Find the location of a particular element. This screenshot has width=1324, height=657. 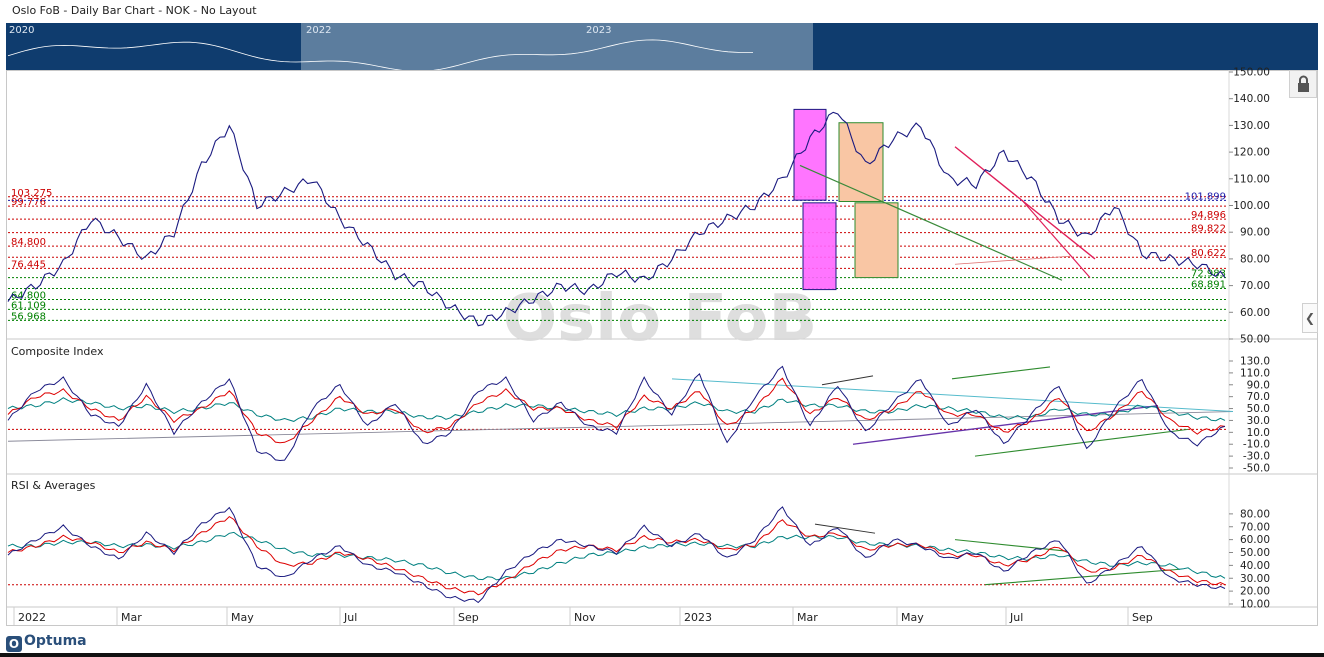

brand-logo: O Optuma is located at coordinates (46, 641).